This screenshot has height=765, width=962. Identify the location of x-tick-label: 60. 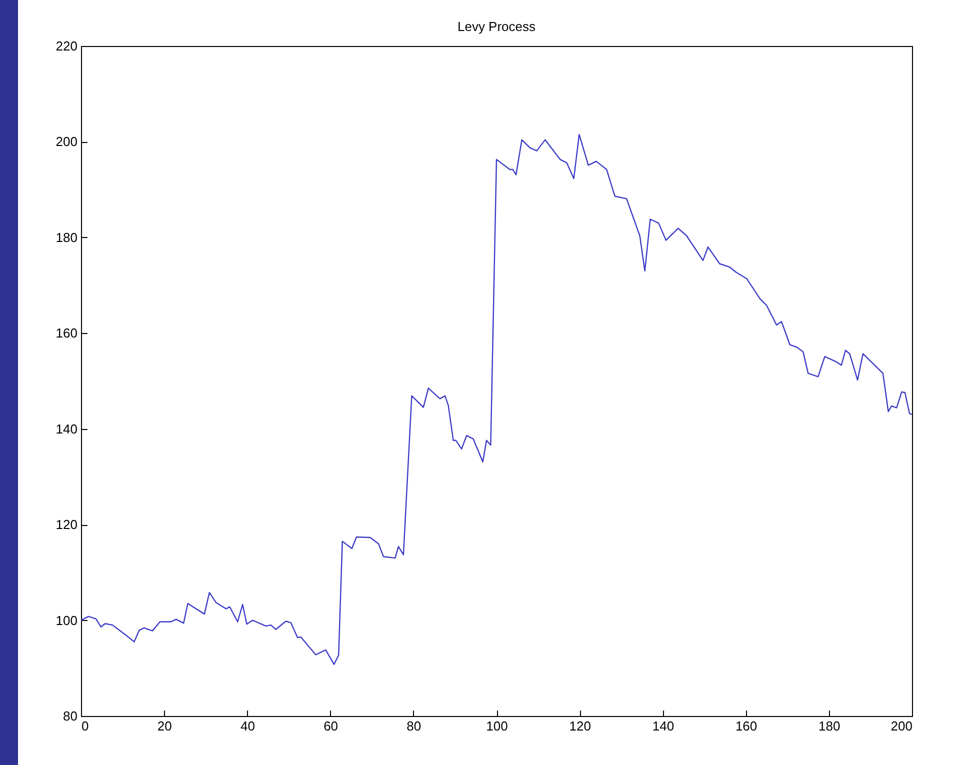
(331, 726).